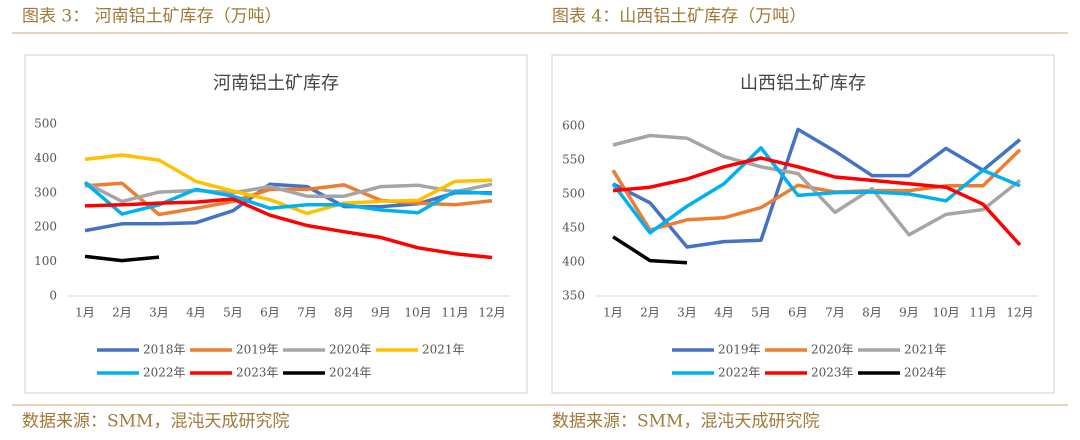 This screenshot has height=440, width=1080. Describe the element at coordinates (573, 228) in the screenshot. I see `y-tick-label: 450` at that location.